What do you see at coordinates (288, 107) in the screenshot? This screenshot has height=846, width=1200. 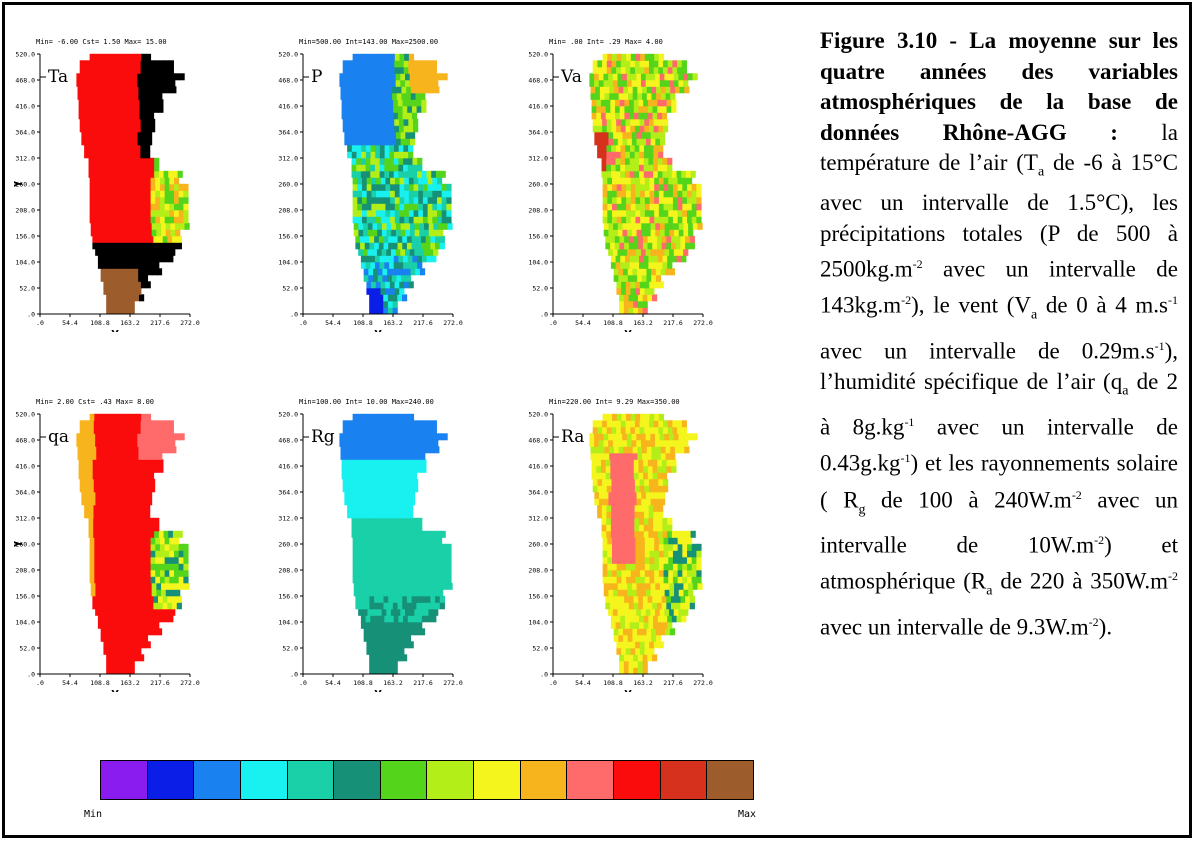 I see `y-tick-label: 416.0` at bounding box center [288, 107].